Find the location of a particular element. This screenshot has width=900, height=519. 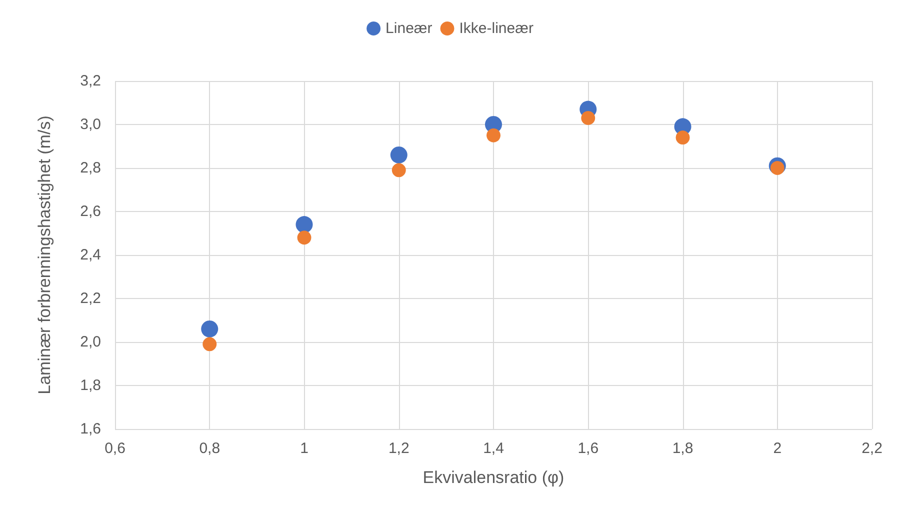

y-axis-title: Laminær forbrenningshastighet (m/s) is located at coordinates (44, 255).